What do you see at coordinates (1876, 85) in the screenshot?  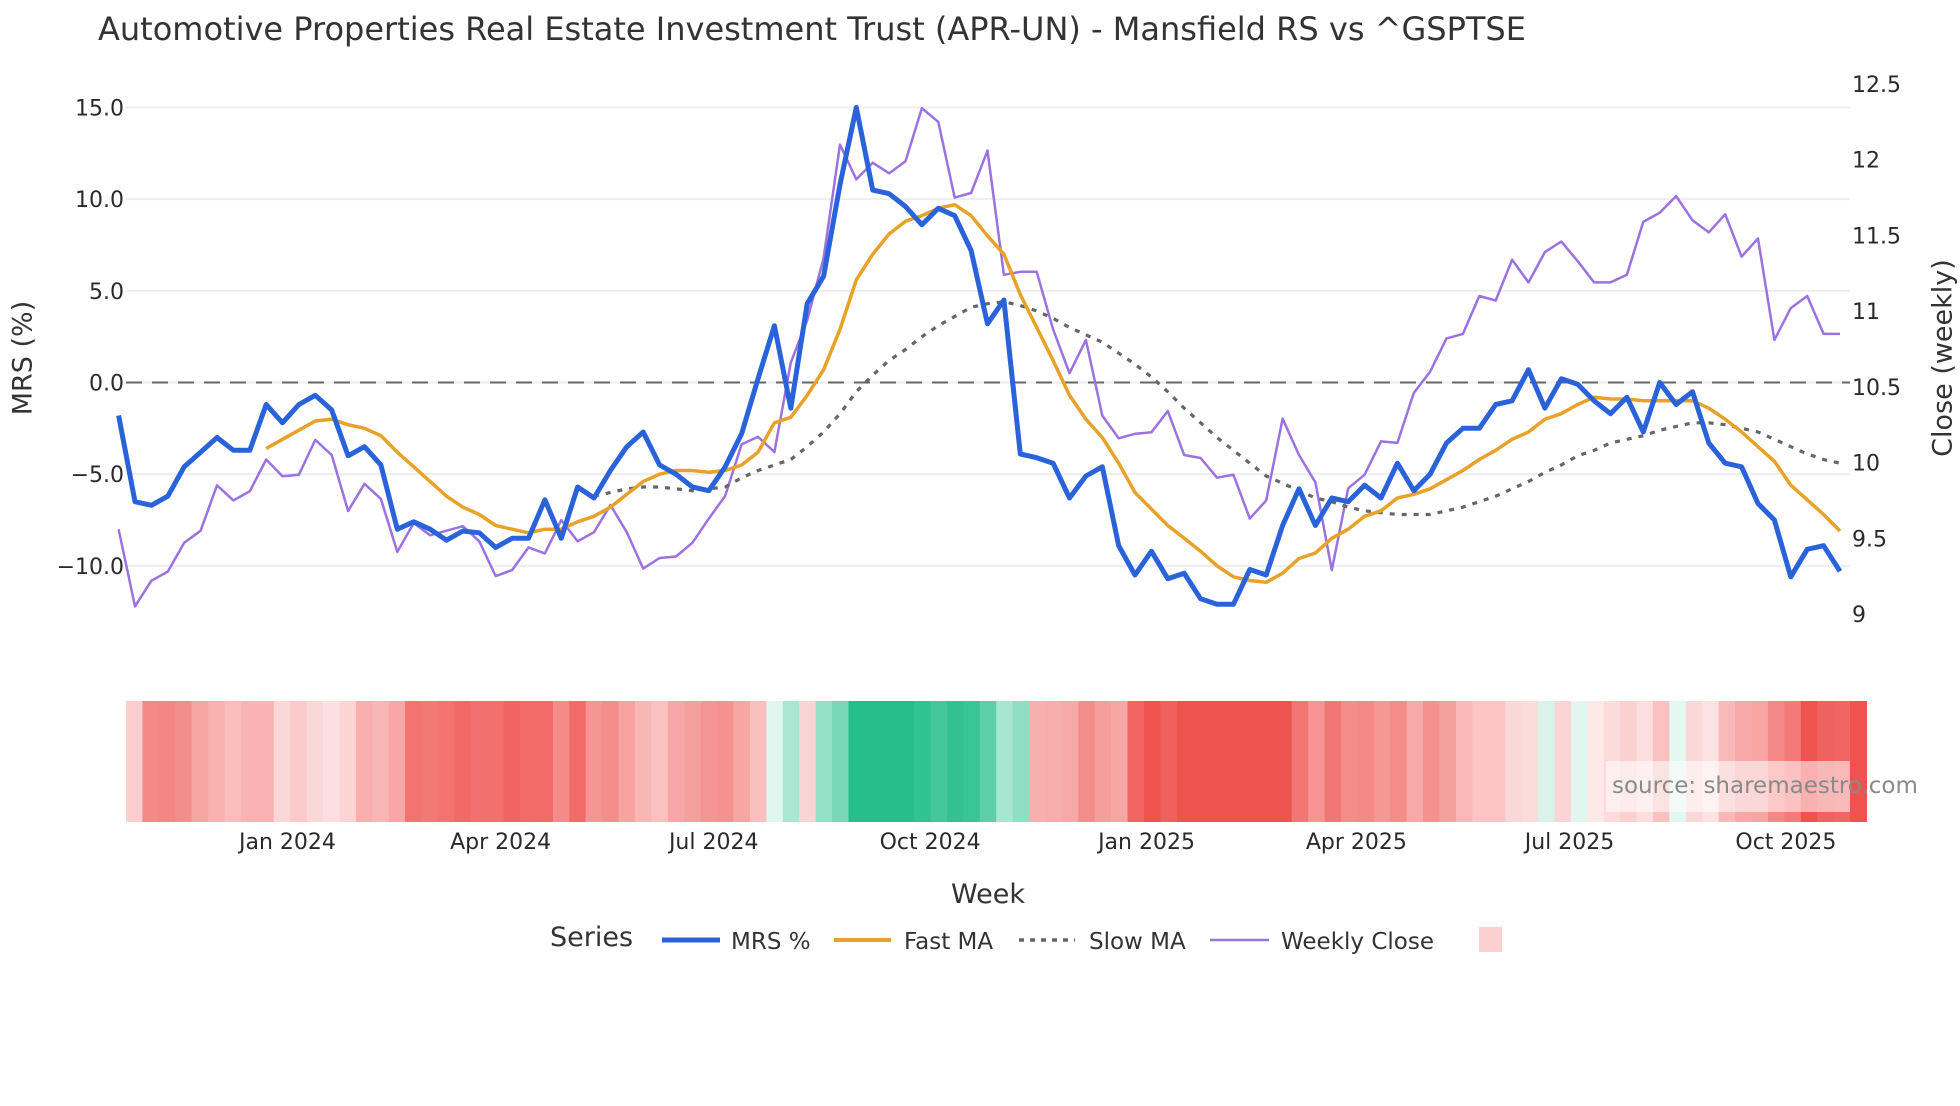 I see `right-tick-label: 12.5` at bounding box center [1876, 85].